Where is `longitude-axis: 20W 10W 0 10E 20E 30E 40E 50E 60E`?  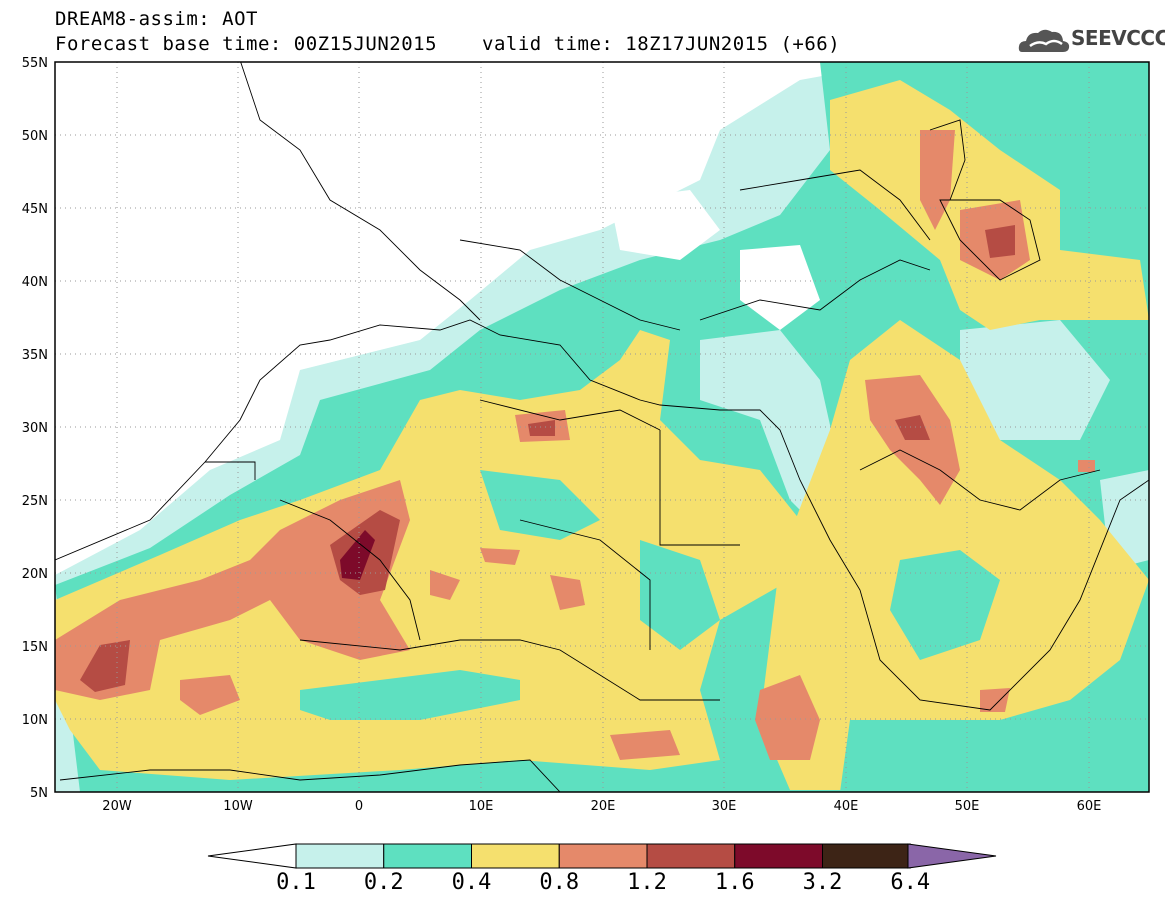 longitude-axis: 20W 10W 0 10E 20E 30E 40E 50E 60E is located at coordinates (601, 806).